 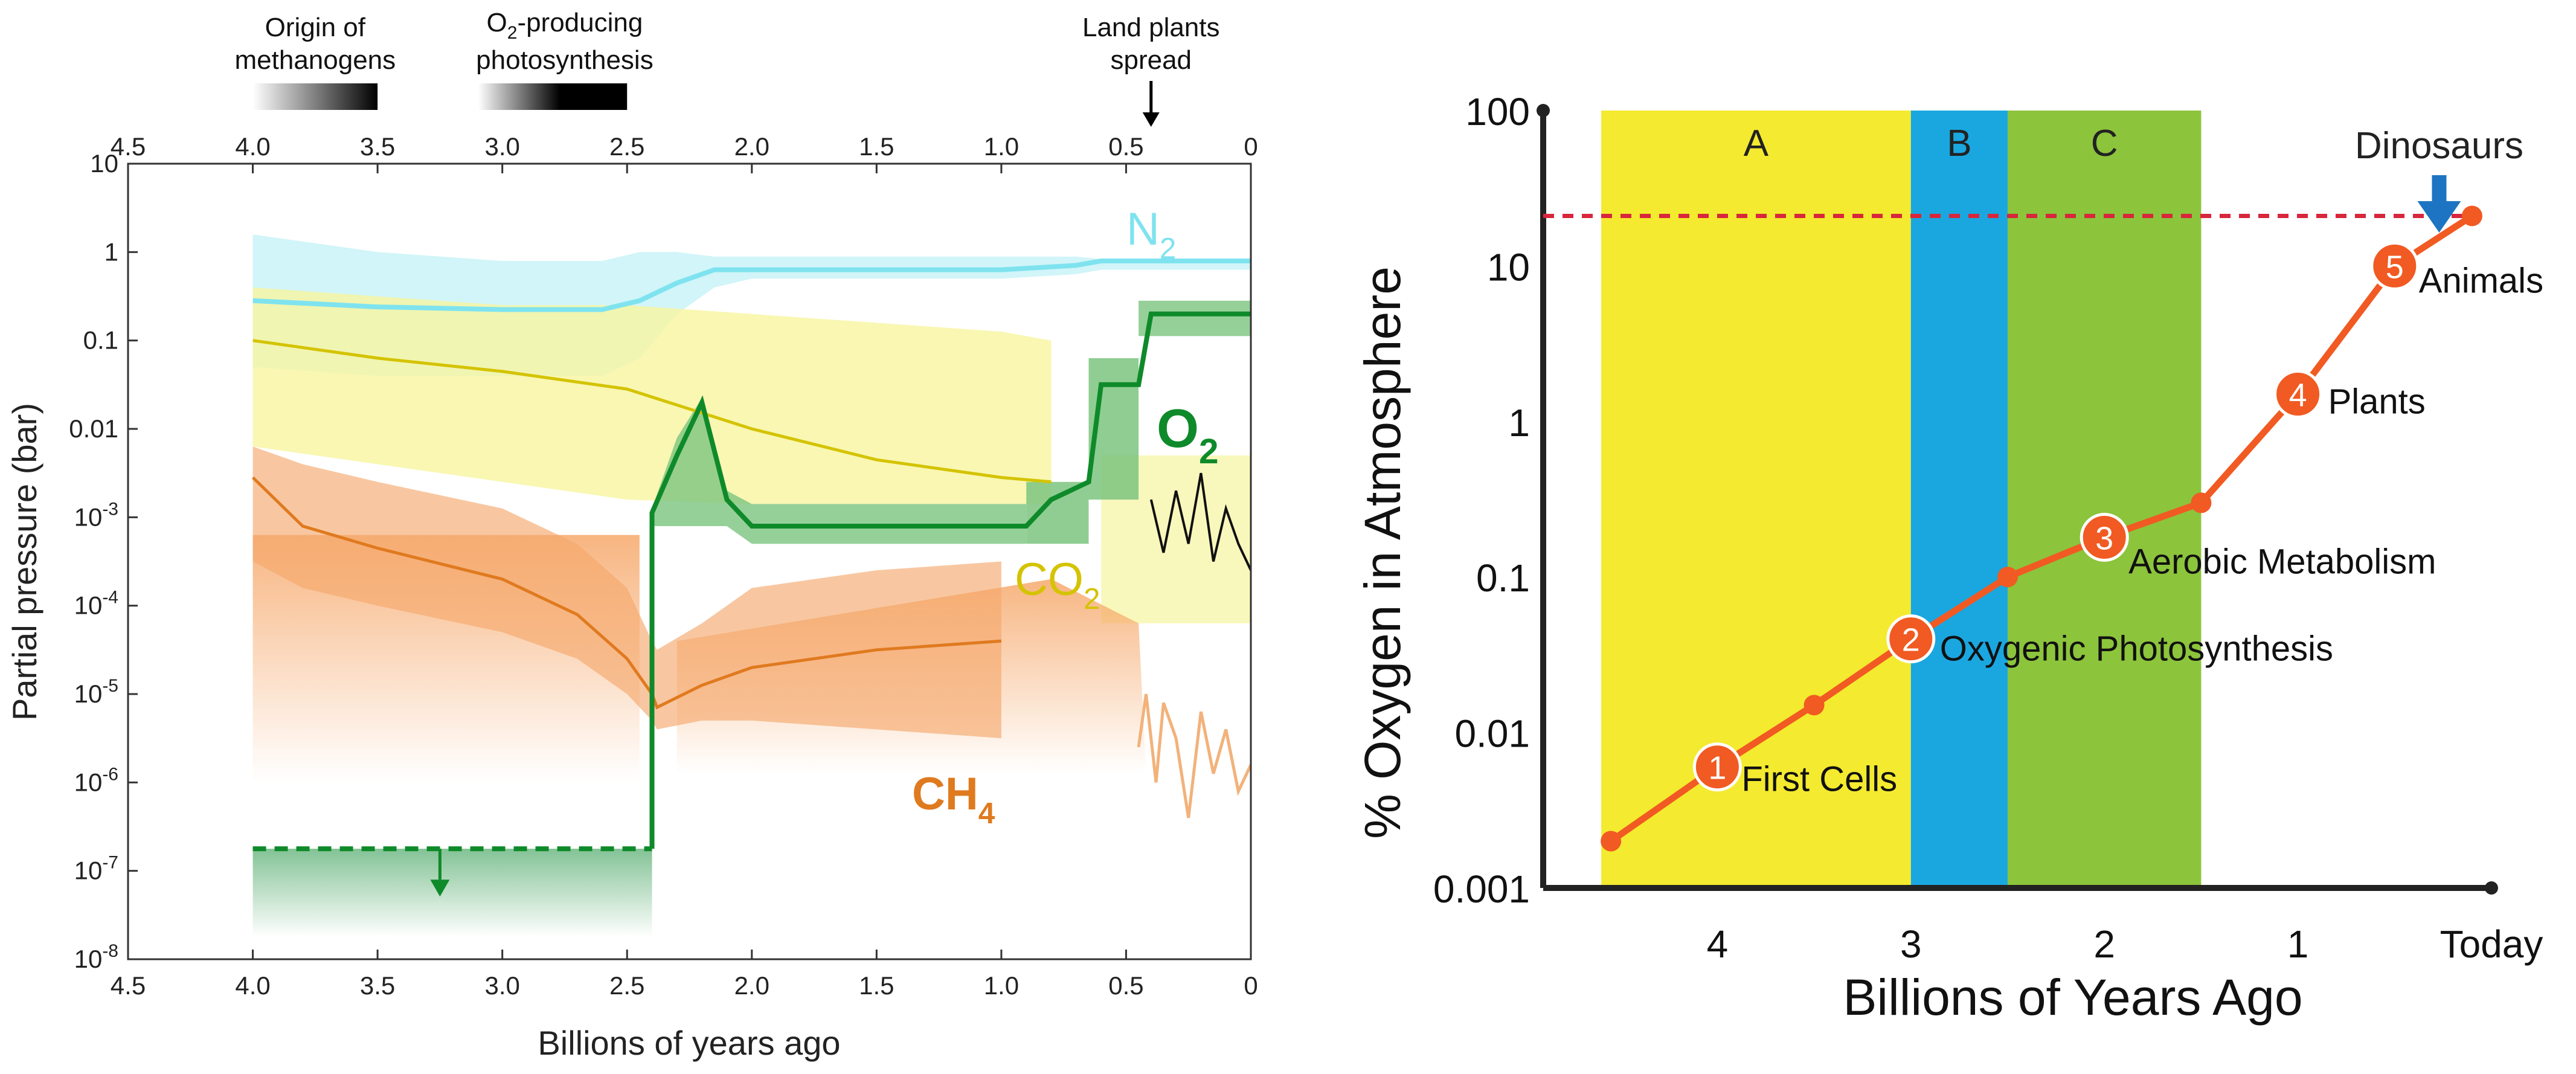 What do you see at coordinates (452, 893) in the screenshot?
I see `o2-lower-shade` at bounding box center [452, 893].